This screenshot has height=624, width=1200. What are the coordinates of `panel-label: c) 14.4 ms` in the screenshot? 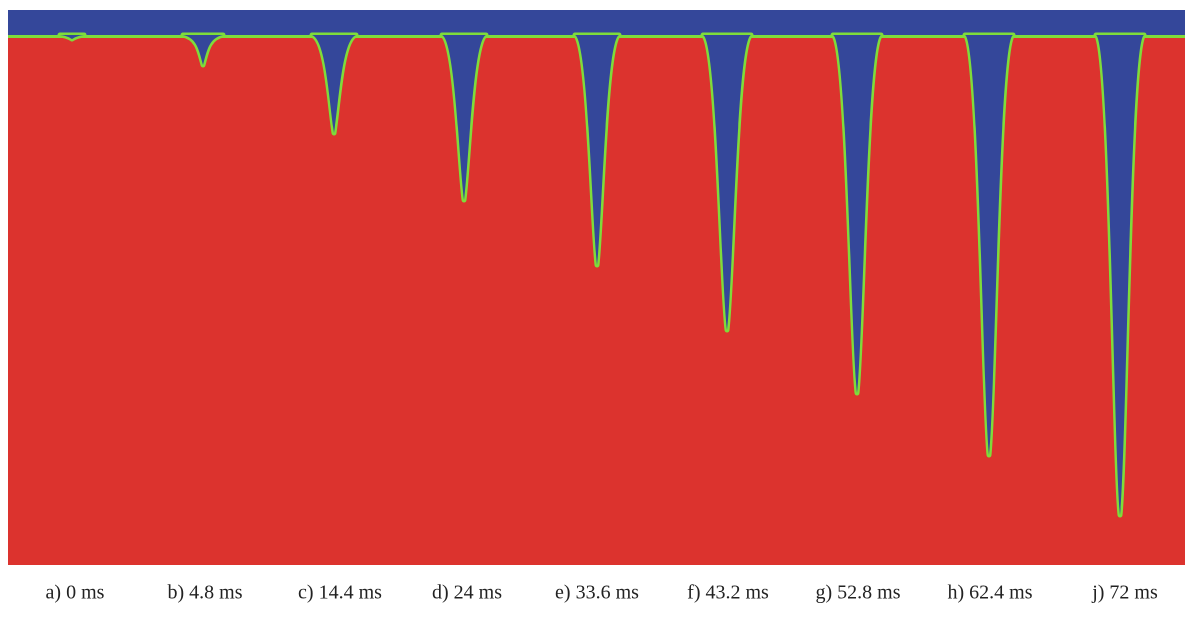 It's located at (340, 593).